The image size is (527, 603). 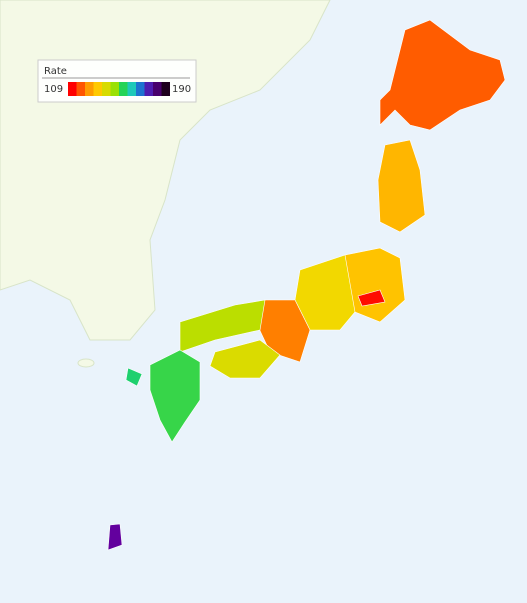 What do you see at coordinates (55, 71) in the screenshot?
I see `legend-title: Rate` at bounding box center [55, 71].